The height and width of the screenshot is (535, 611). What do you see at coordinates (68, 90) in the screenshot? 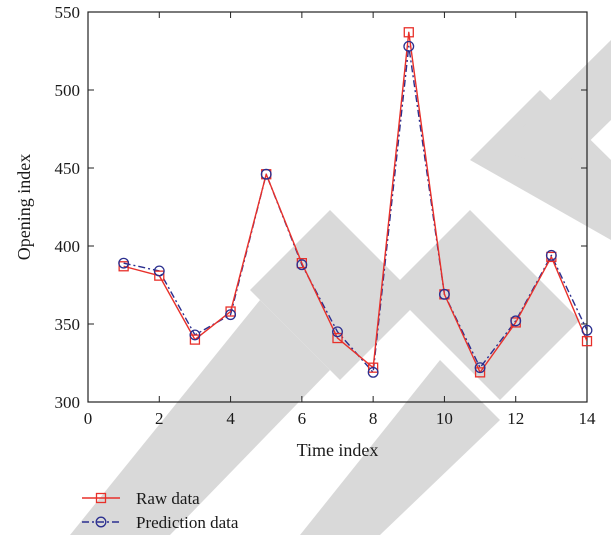
I see `y-tick-label: 500` at bounding box center [68, 90].